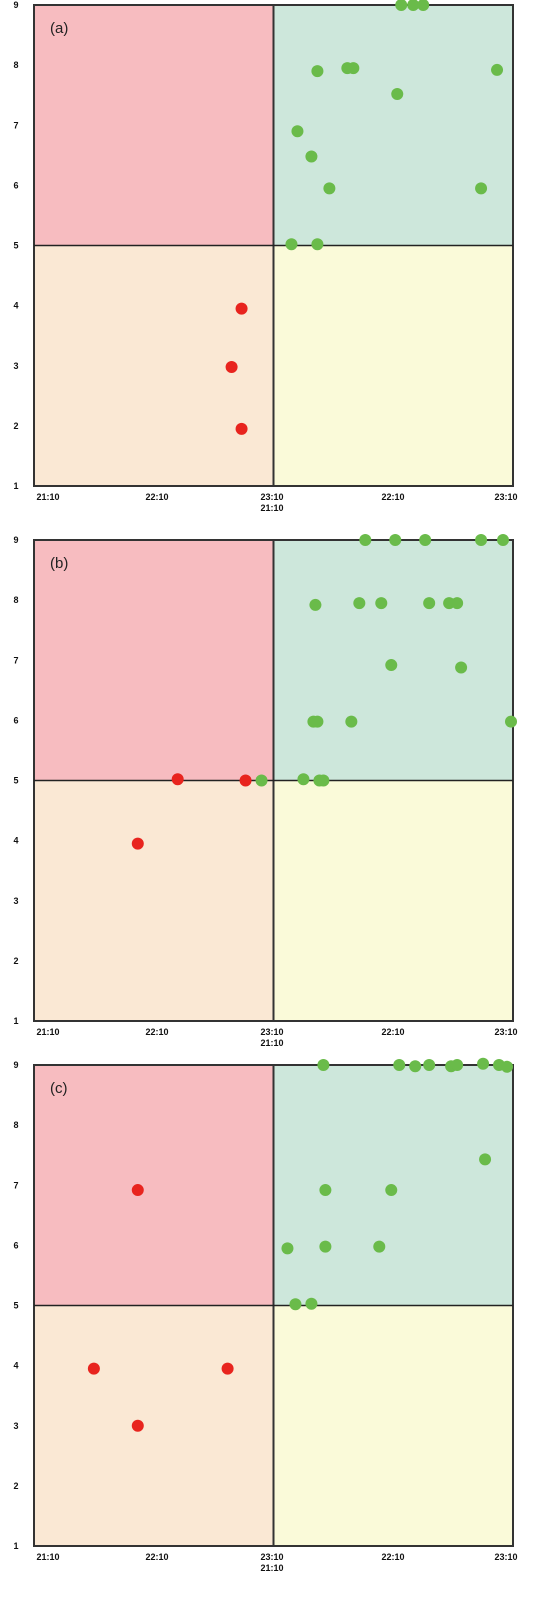 This screenshot has height=1610, width=543. What do you see at coordinates (394, 125) in the screenshot?
I see `quadrant-top-right` at bounding box center [394, 125].